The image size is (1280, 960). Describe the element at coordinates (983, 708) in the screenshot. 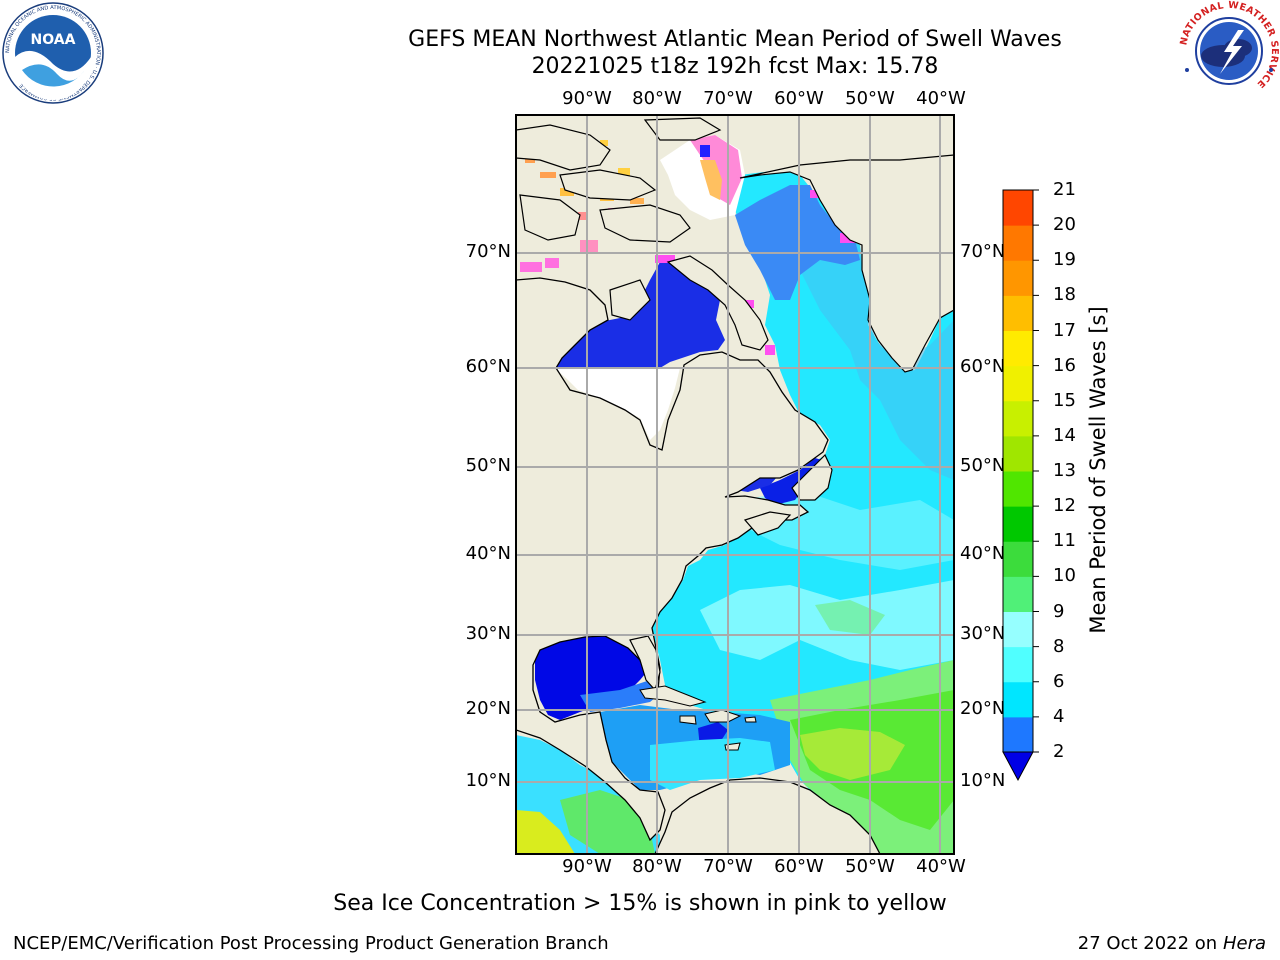

I see `lat-label-right-20n: 20°N` at that location.